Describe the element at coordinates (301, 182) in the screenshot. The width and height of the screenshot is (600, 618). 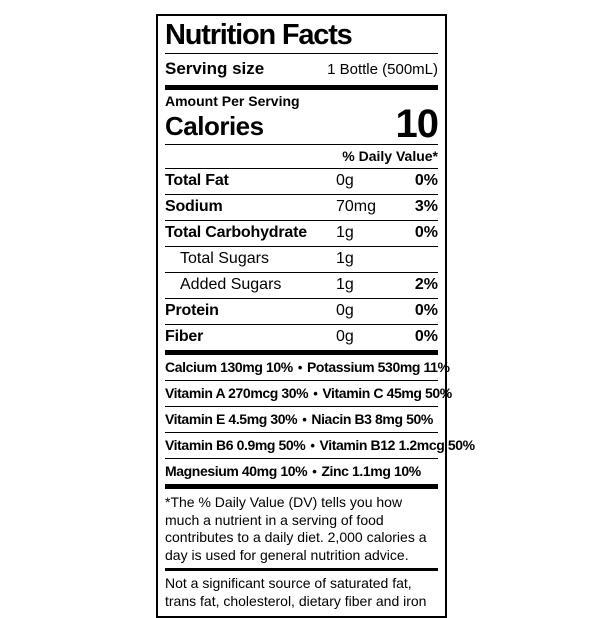
I see `nutrient-row-total-fat: Total Fat 0g 0%` at that location.